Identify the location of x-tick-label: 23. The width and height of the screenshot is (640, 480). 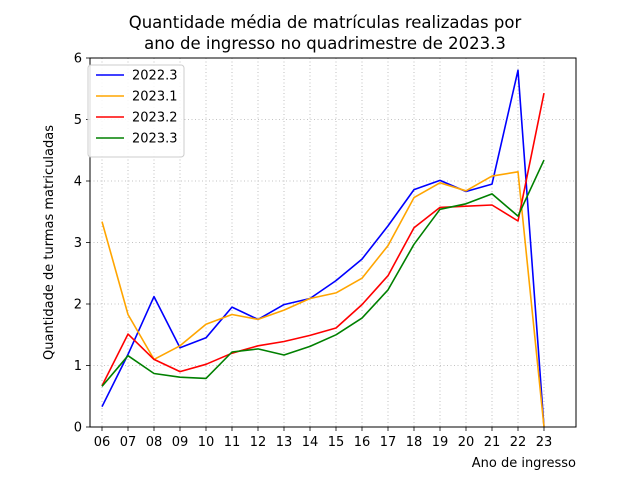
(544, 442).